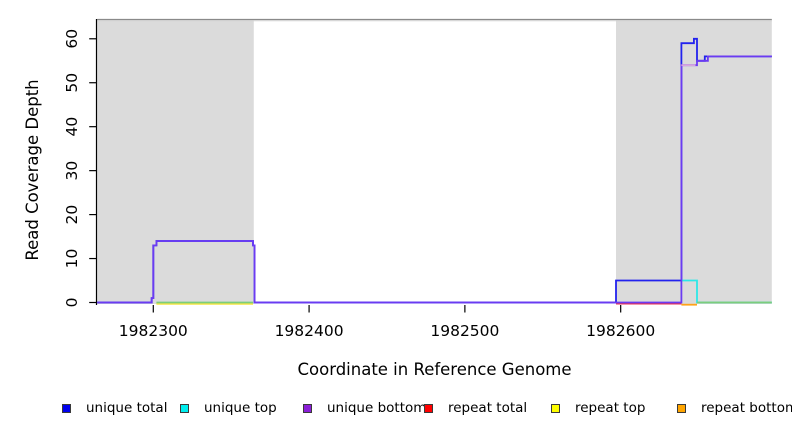  What do you see at coordinates (72, 171) in the screenshot?
I see `y-tick-label: 30` at bounding box center [72, 171].